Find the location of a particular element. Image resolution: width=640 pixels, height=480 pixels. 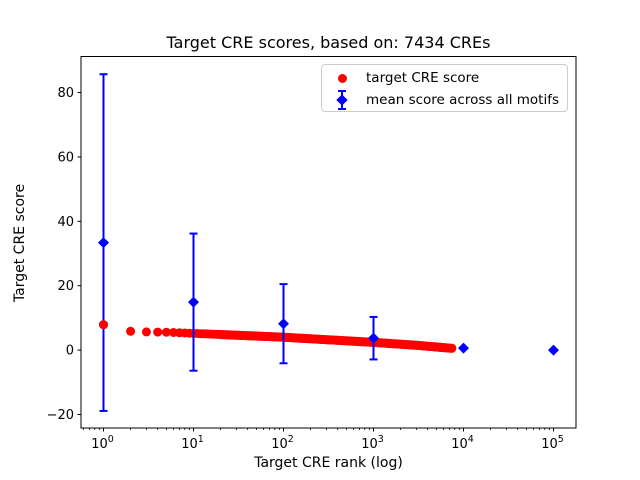

x-axis-label: Target CRE rank (log) is located at coordinates (328, 463).